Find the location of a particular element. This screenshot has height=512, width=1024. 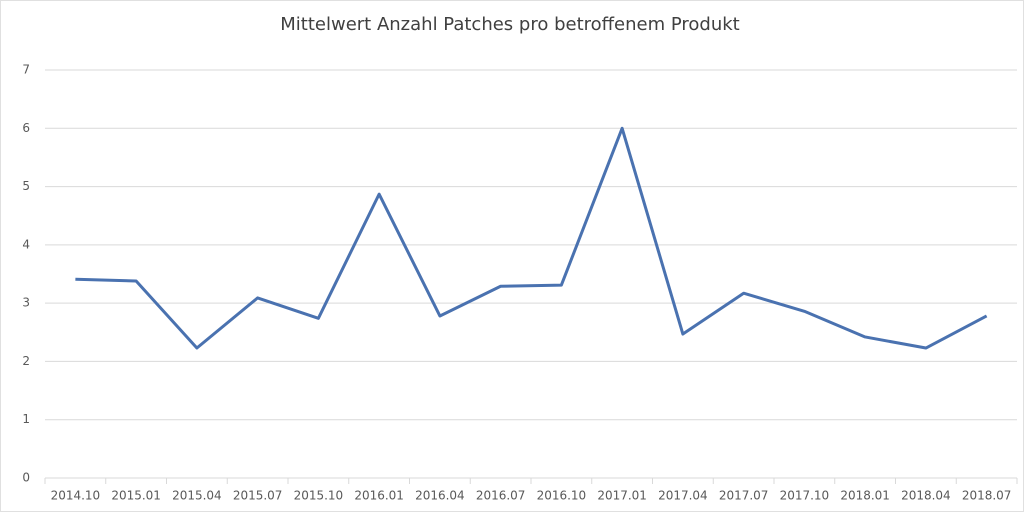

x-tick-label: 2016.10 is located at coordinates (562, 496).